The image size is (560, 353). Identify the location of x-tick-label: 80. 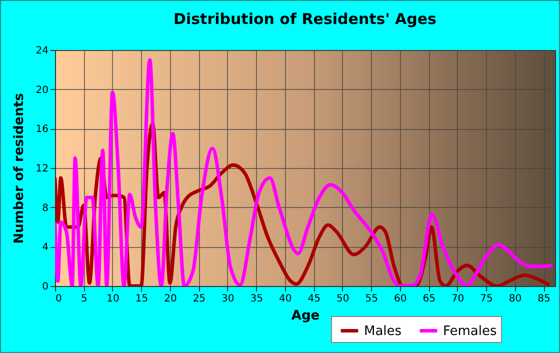
(515, 299).